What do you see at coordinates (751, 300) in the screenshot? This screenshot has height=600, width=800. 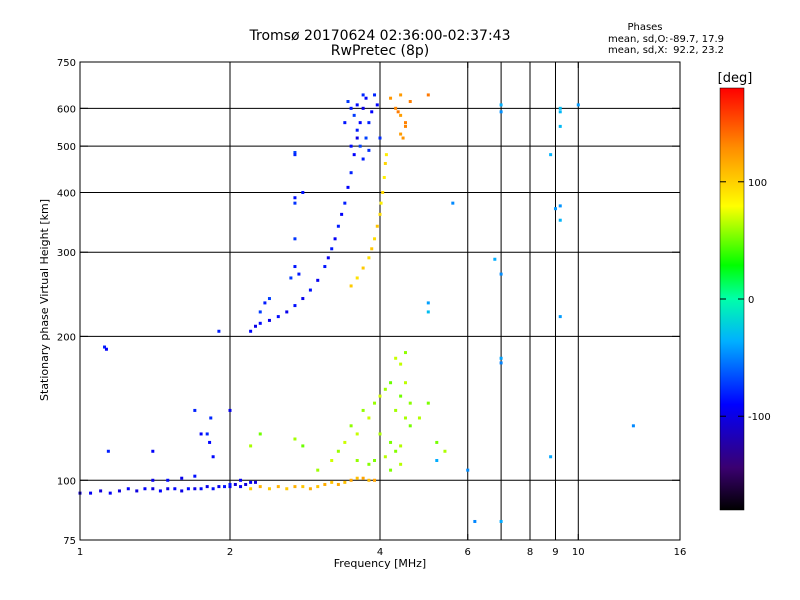 I see `colorbar-tick-label: 0` at bounding box center [751, 300].